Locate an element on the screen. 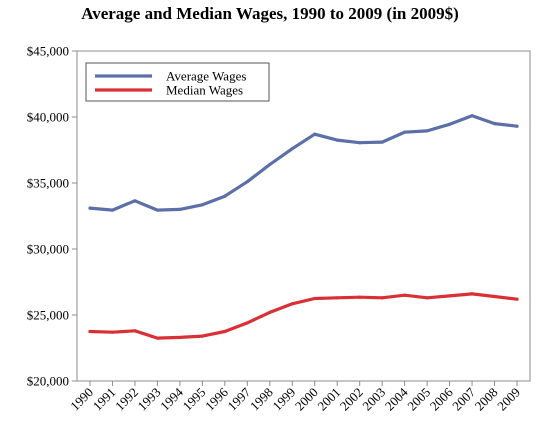  y-tick-label: $40,000 is located at coordinates (48, 117).